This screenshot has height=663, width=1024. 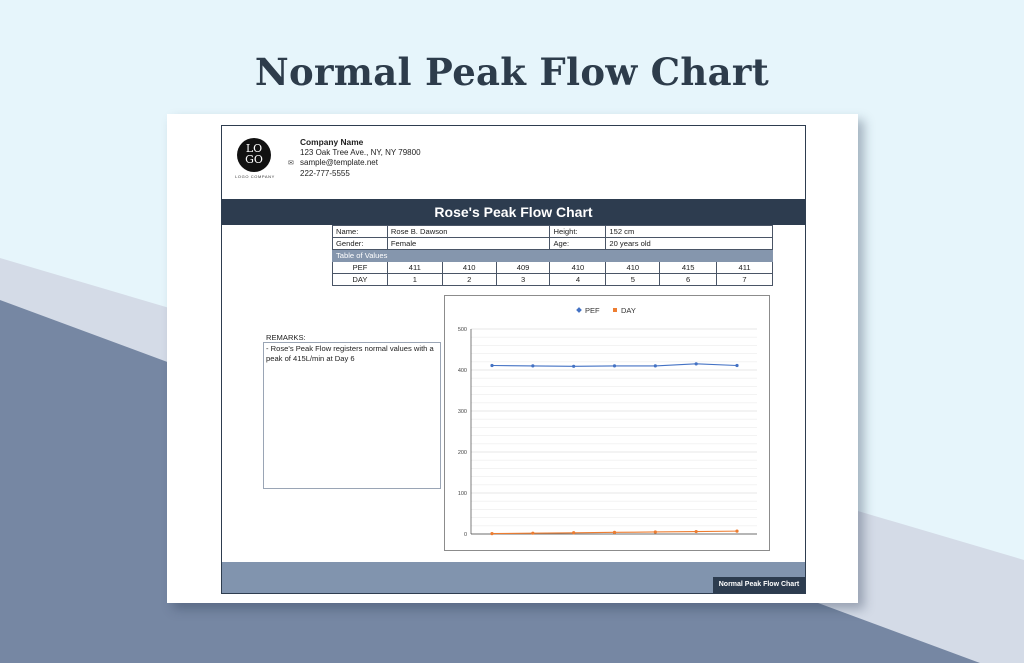 I want to click on company-email: sample@template.net, so click(x=339, y=163).